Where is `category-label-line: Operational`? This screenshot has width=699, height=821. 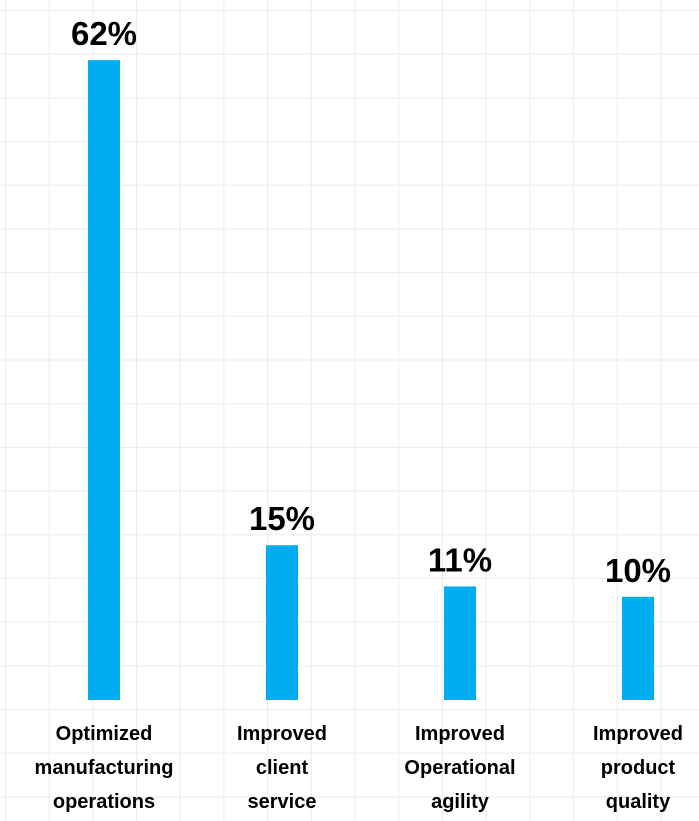 category-label-line: Operational is located at coordinates (459, 768).